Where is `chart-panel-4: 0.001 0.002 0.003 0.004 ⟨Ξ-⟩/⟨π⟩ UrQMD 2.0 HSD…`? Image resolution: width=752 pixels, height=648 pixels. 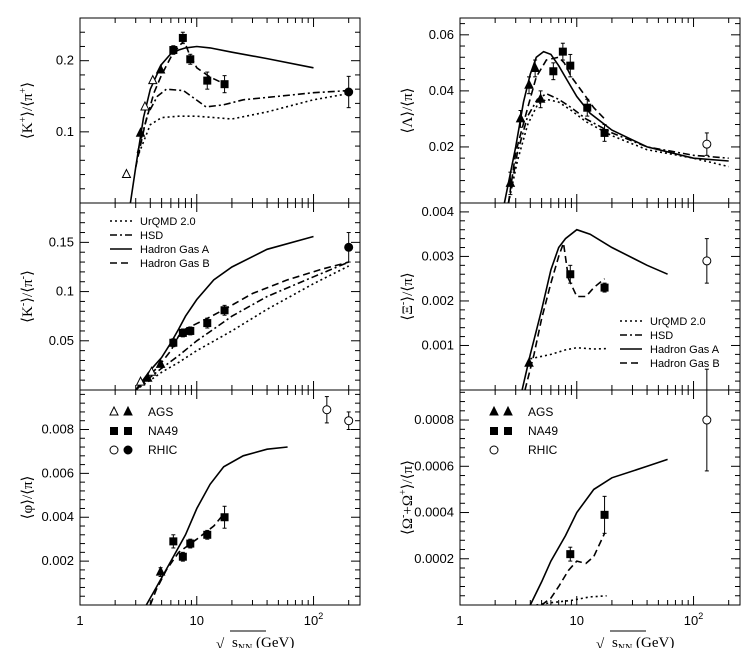 chart-panel-4: 0.001 0.002 0.003 0.004 ⟨Ξ-⟩/⟨π⟩ UrQMD 2.0 HSD… is located at coordinates (569, 296).